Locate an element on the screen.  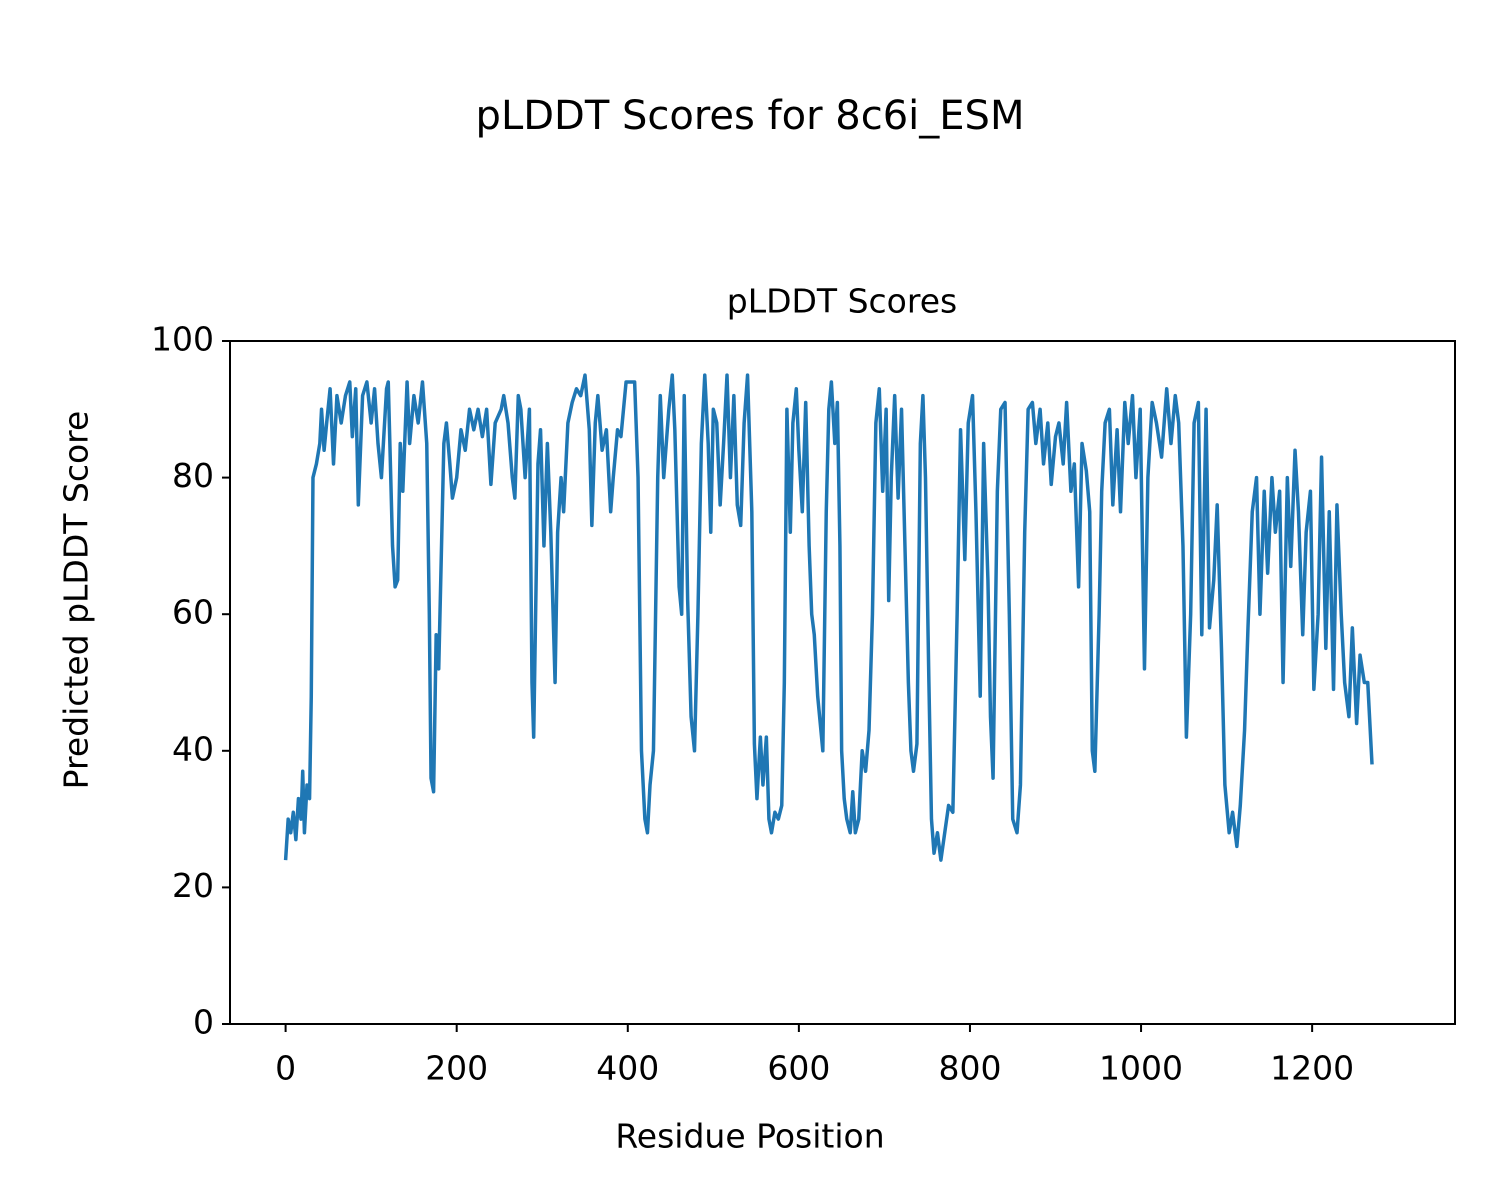
x-tick-label: 400 is located at coordinates (627, 1068).